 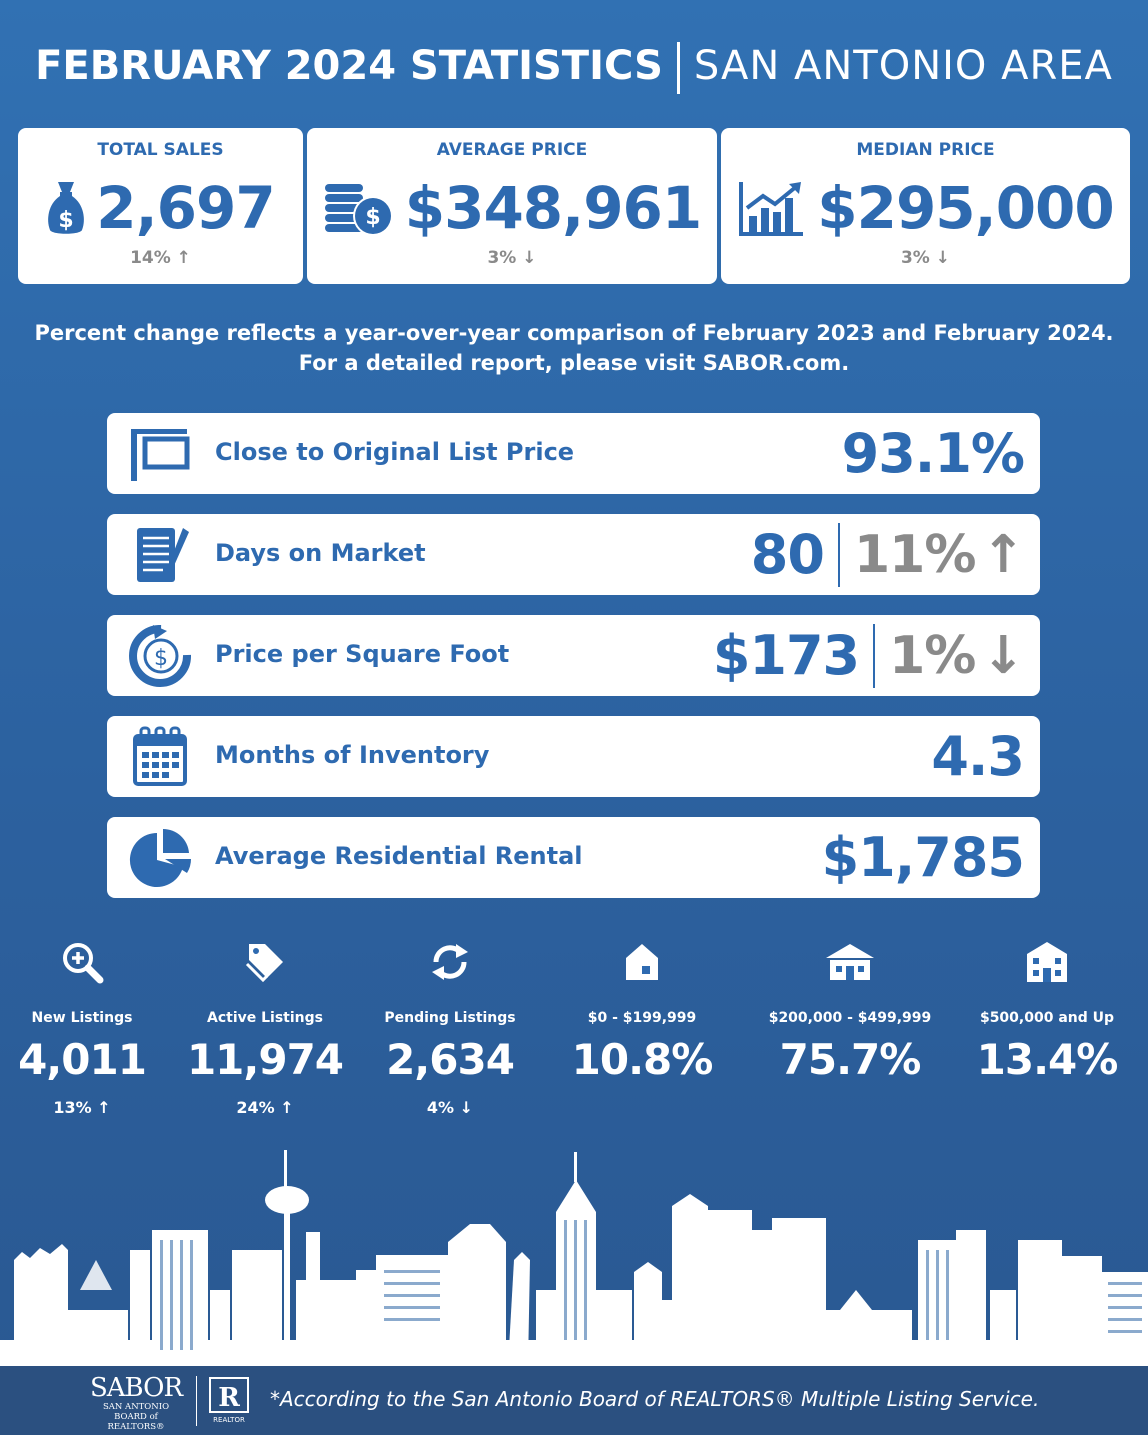 What do you see at coordinates (957, 655) in the screenshot?
I see `price-per-sqft-change: 1% ↓` at bounding box center [957, 655].